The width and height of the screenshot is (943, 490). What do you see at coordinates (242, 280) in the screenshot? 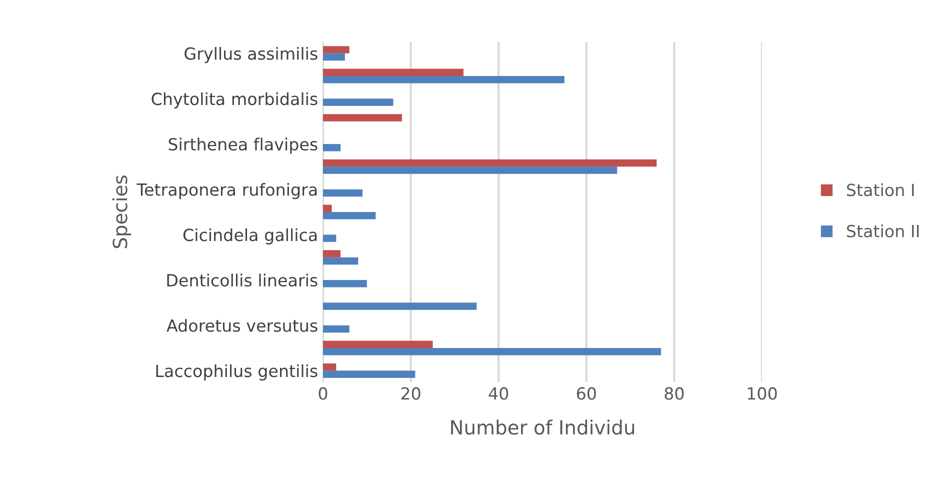
I see `y-tick-label: Denticollis linearis` at bounding box center [242, 280].